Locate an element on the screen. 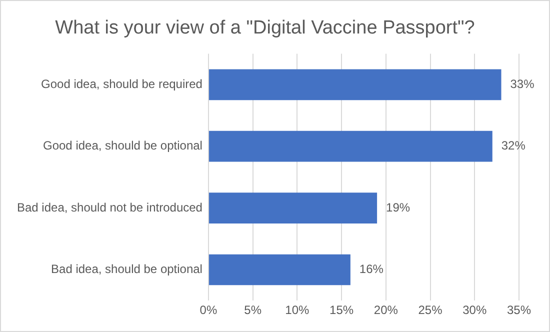  x-tick-label: 5% is located at coordinates (253, 310).